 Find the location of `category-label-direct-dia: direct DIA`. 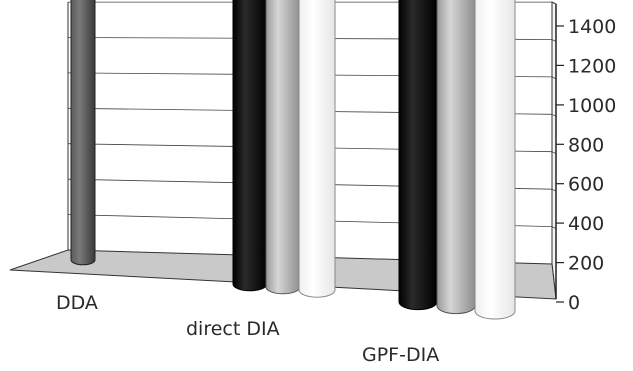

category-label-direct-dia: direct DIA is located at coordinates (233, 329).